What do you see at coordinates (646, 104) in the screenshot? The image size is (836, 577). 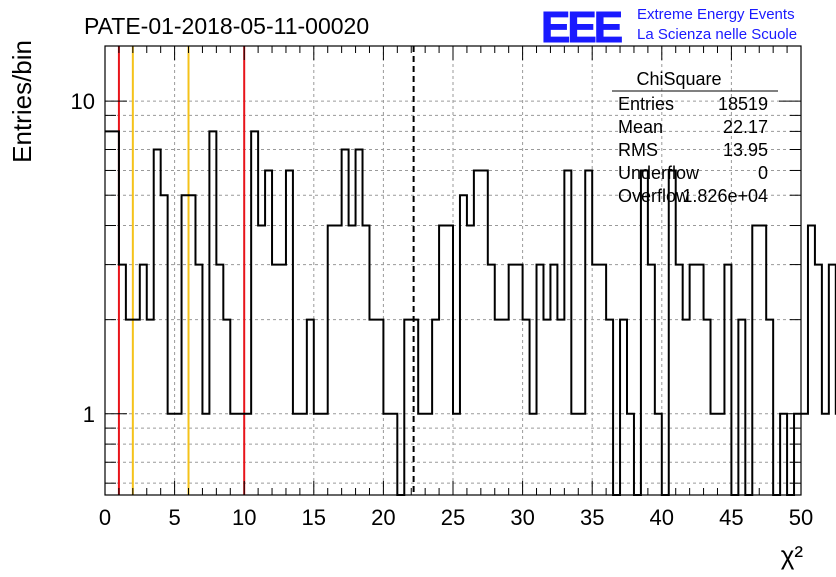 I see `stats-label-entries: Entries` at bounding box center [646, 104].